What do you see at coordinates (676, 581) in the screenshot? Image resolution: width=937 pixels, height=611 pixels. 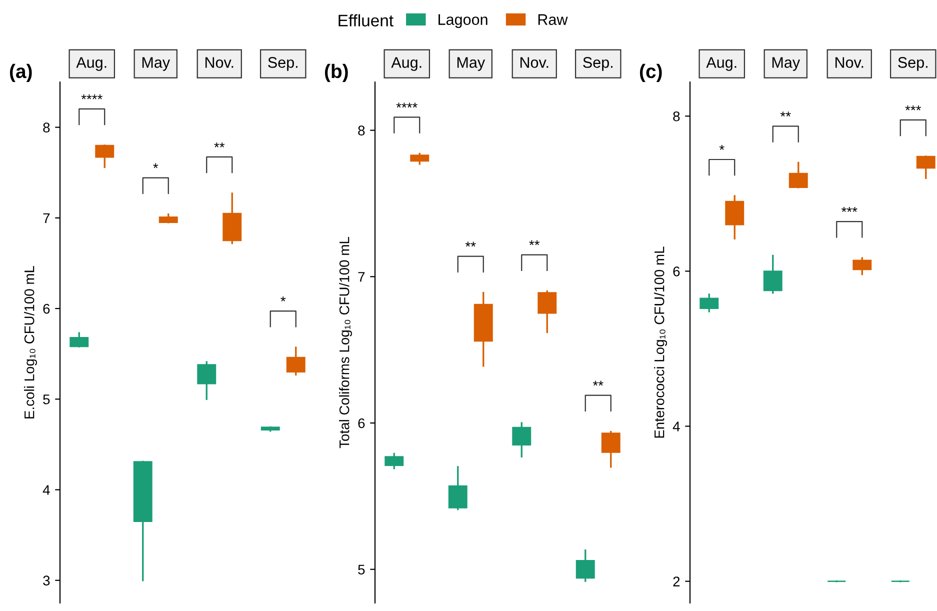 I see `y-tick-label: 2` at bounding box center [676, 581].